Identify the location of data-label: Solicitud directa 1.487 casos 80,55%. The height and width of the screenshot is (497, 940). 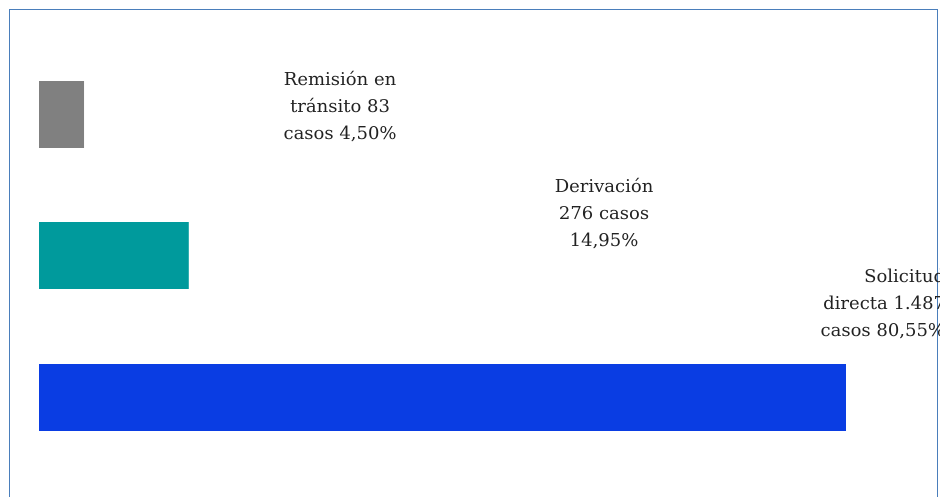
(880, 303).